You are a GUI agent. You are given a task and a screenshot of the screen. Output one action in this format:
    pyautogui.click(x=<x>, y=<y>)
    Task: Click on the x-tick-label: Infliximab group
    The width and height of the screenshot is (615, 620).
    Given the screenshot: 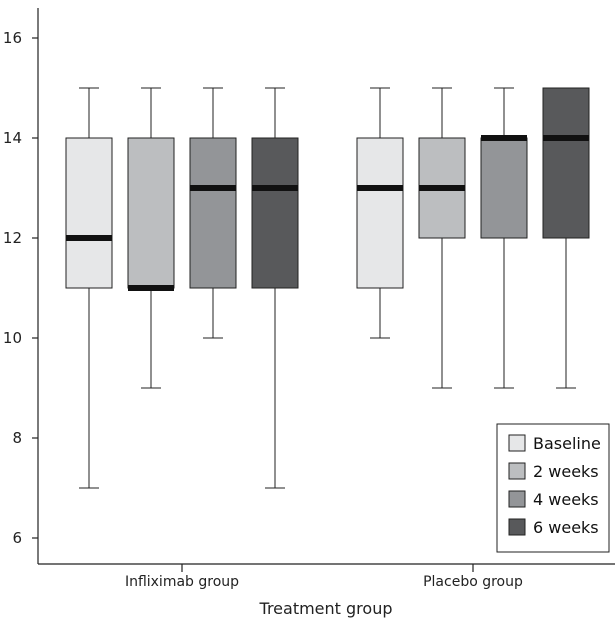 What is the action you would take?
    pyautogui.click(x=182, y=582)
    